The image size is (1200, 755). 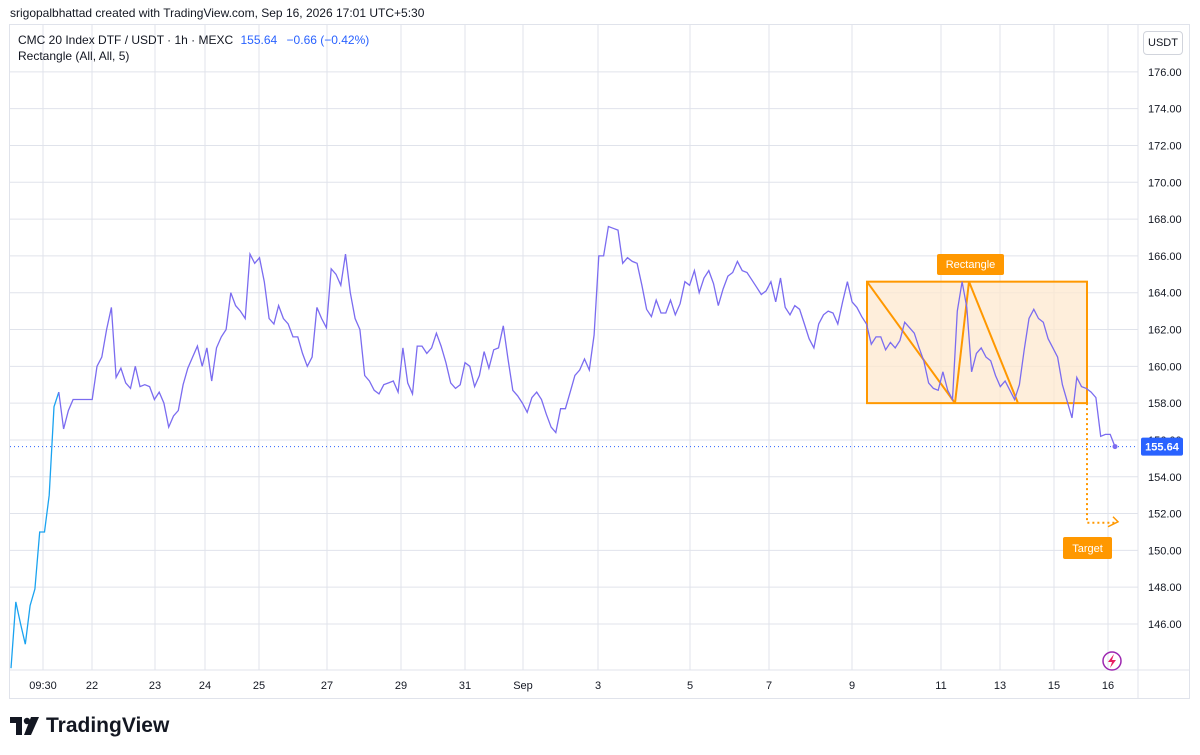 What do you see at coordinates (108, 725) in the screenshot?
I see `tradingview-wordmark: TradingView` at bounding box center [108, 725].